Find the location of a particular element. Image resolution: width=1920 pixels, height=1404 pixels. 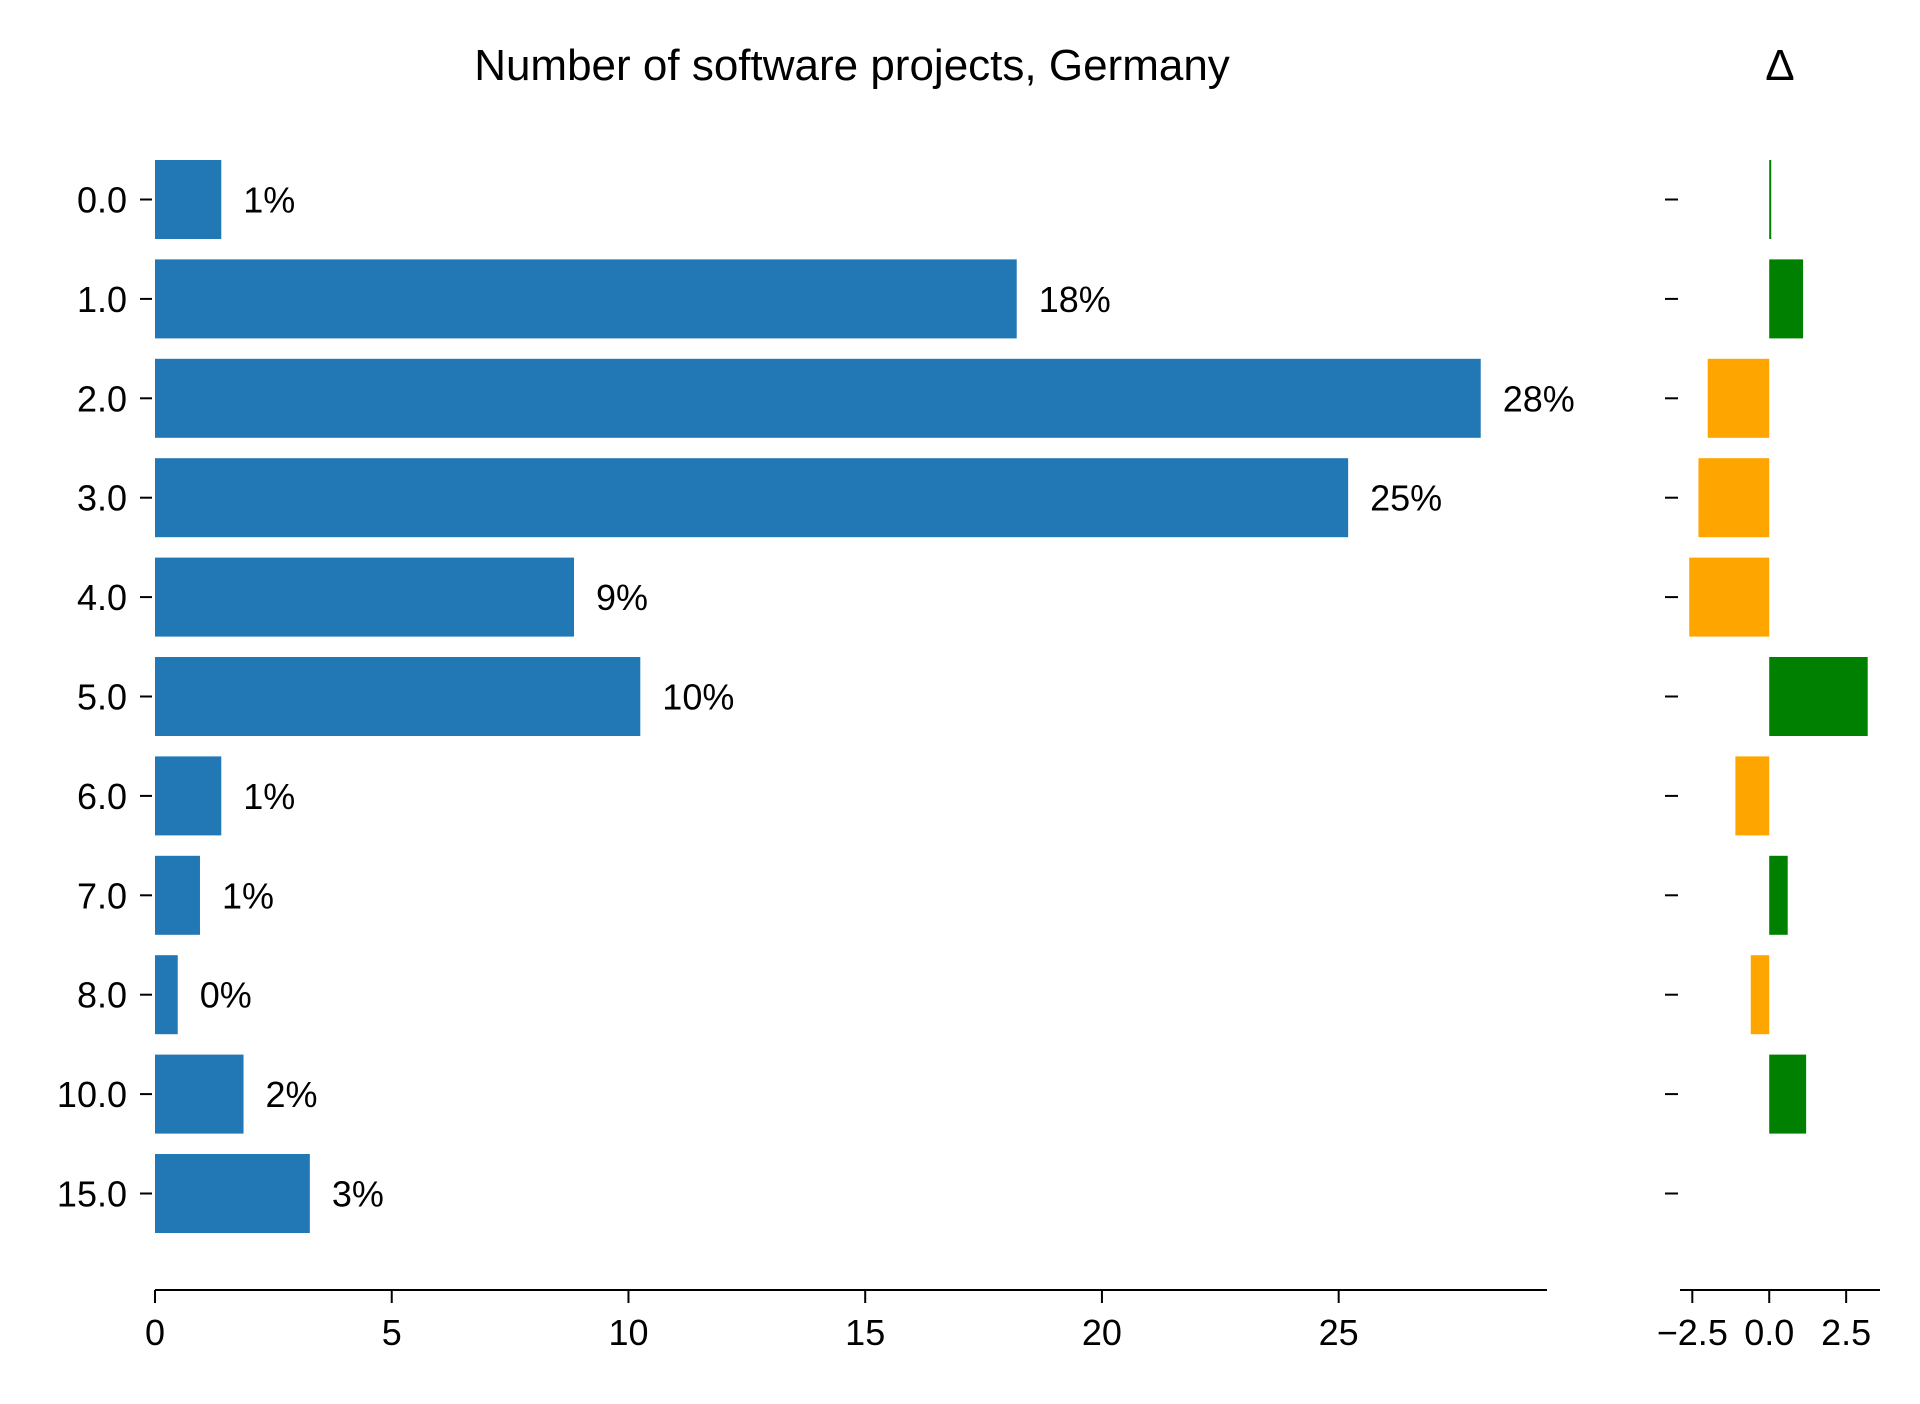

main-x-axis: 0 5 10 15 20 25 is located at coordinates (846, 1321).